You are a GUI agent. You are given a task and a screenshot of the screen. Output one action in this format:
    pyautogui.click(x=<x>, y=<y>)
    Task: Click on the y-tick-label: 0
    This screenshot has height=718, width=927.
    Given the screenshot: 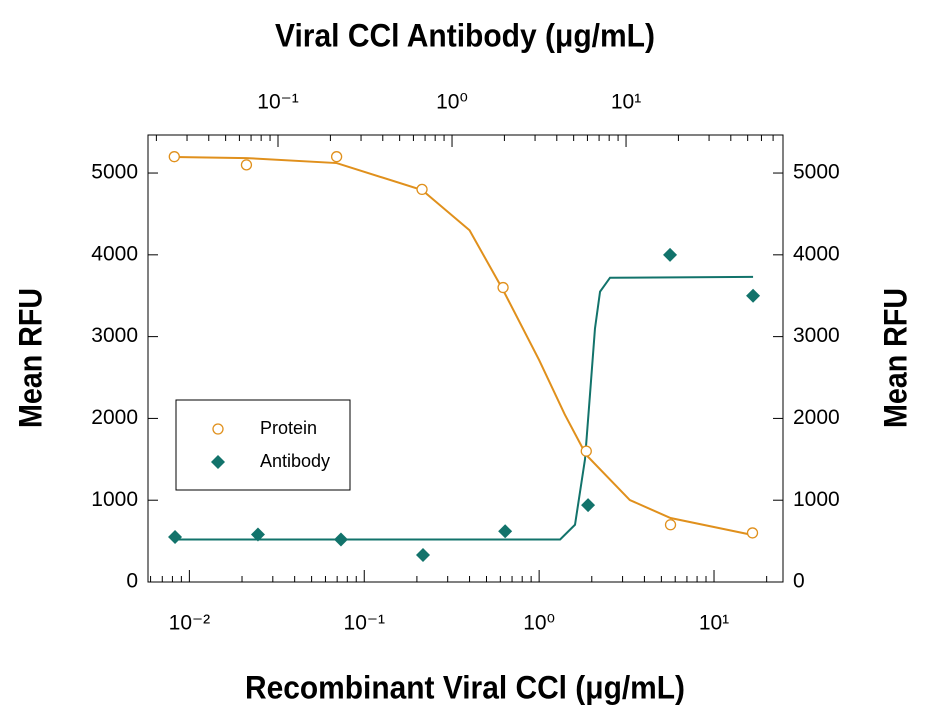 What is the action you would take?
    pyautogui.click(x=132, y=581)
    